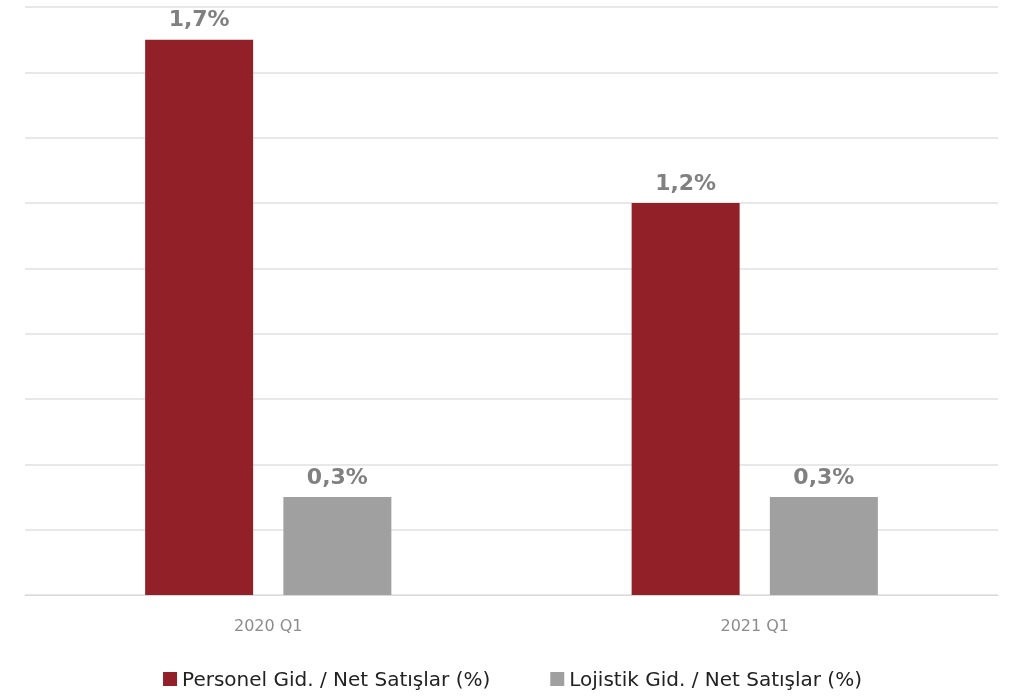  Describe the element at coordinates (268, 625) in the screenshot. I see `x-tick-label: 2020 Q1` at that location.